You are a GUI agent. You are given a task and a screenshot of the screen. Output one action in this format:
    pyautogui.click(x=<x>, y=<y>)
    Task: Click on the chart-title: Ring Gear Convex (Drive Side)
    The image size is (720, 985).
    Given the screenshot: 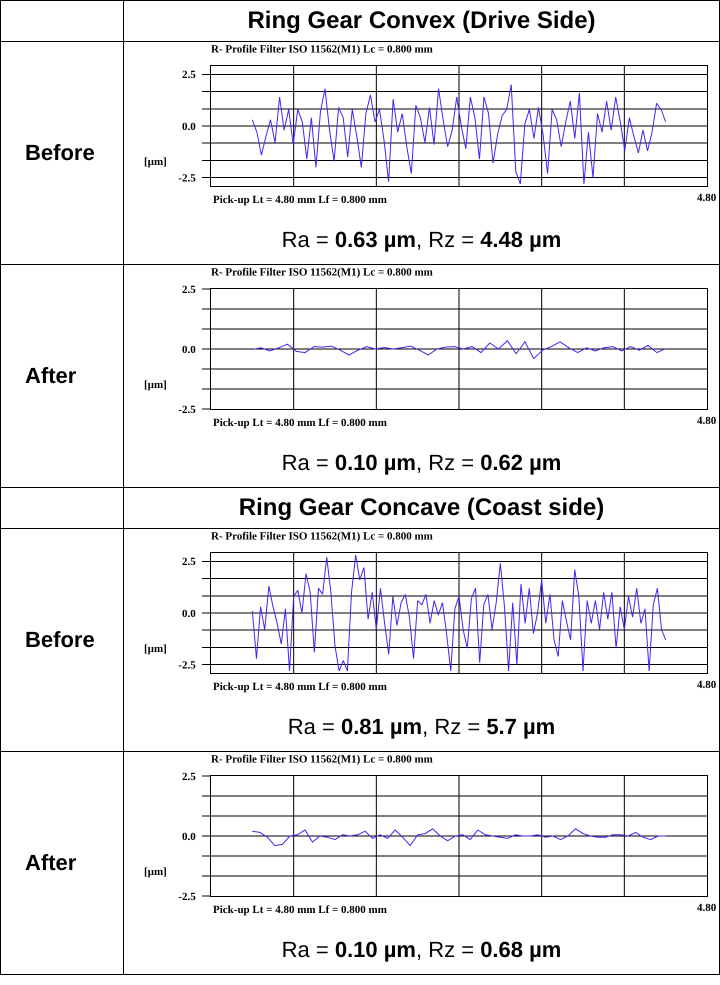 What is the action you would take?
    pyautogui.click(x=422, y=21)
    